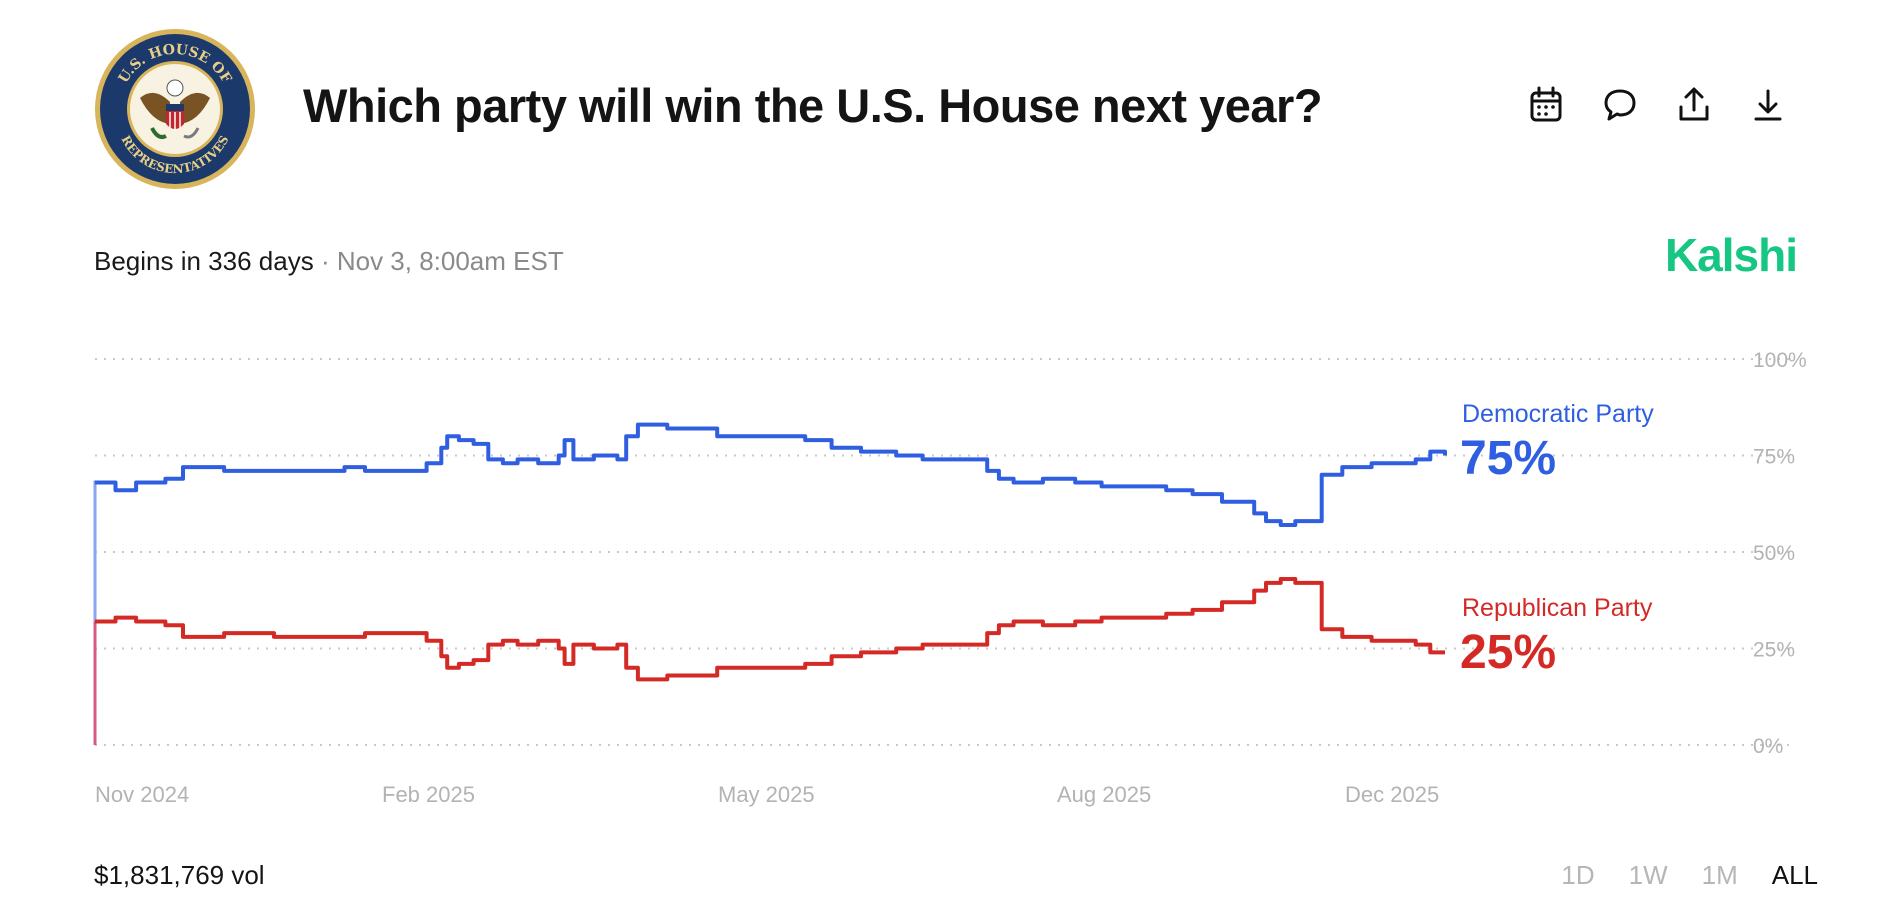  Describe the element at coordinates (1620, 105) in the screenshot. I see `comment-icon` at that location.